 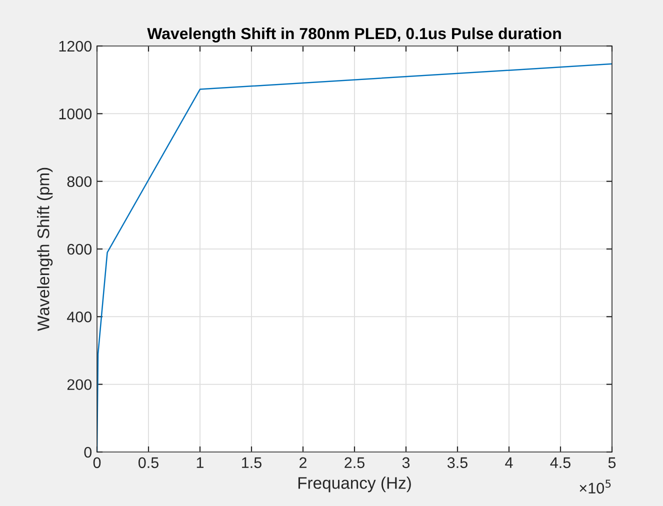 I want to click on x-tick-label: 0, so click(x=97, y=462).